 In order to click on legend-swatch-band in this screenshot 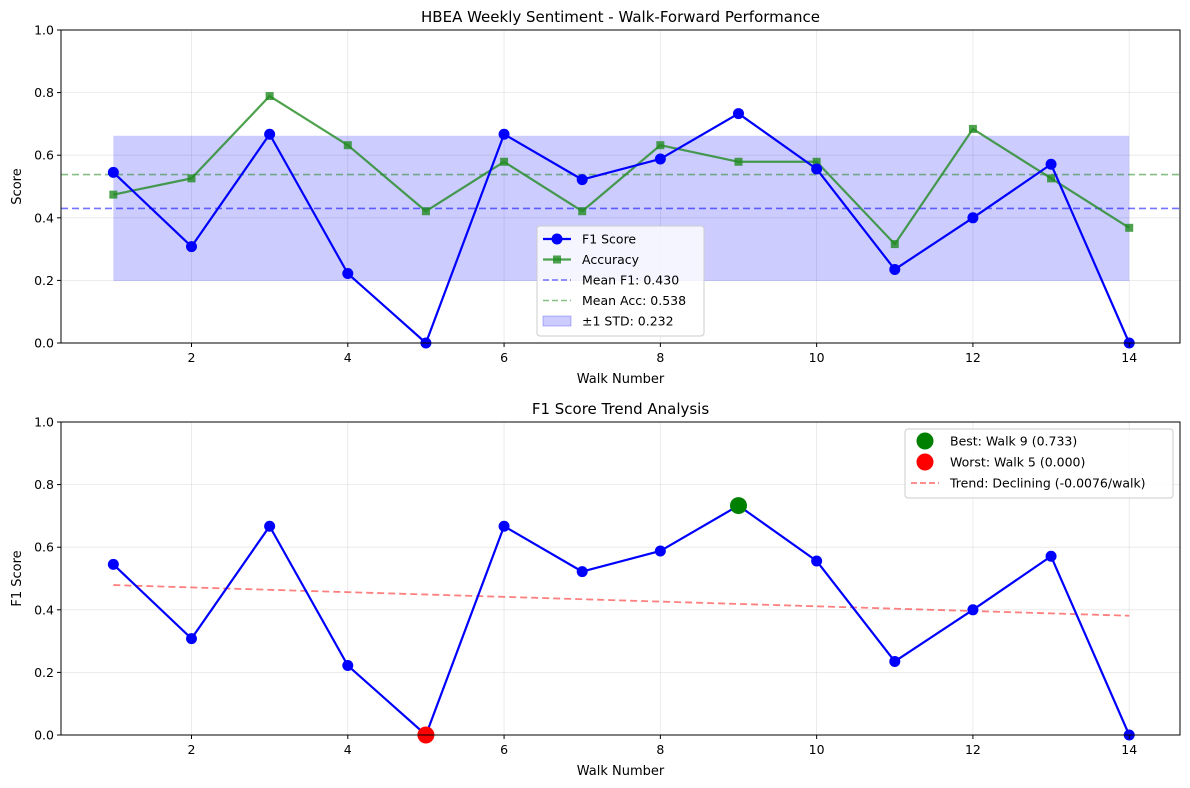, I will do `click(557, 321)`.